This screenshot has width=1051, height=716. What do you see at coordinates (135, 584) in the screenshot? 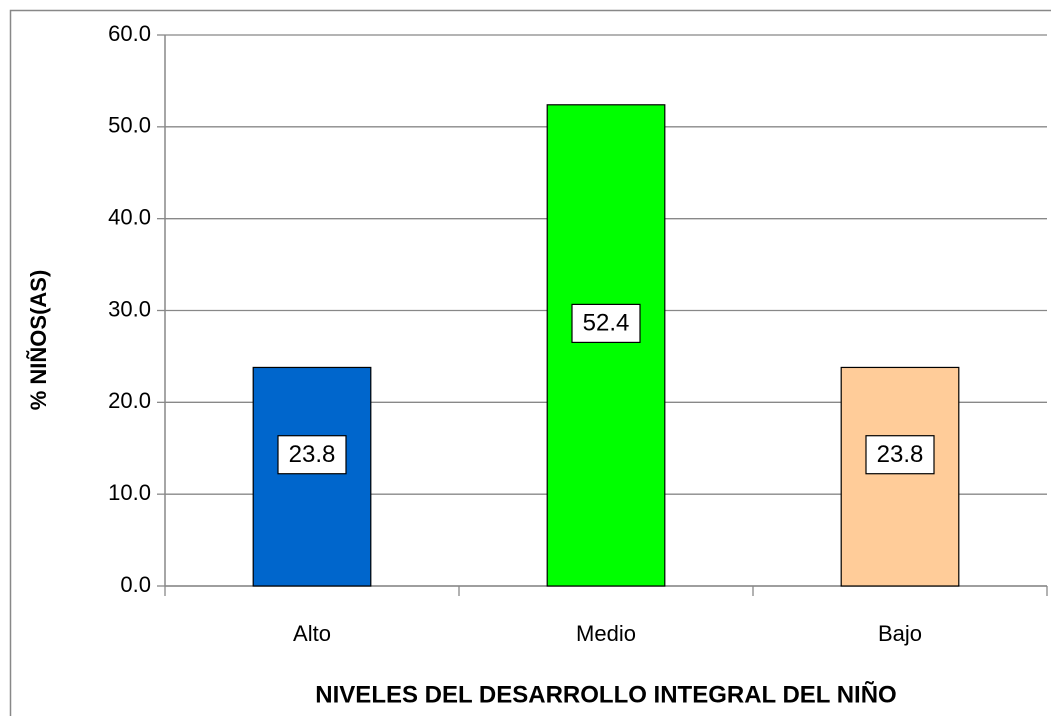
I see `y-tick-label: 0.0` at bounding box center [135, 584].